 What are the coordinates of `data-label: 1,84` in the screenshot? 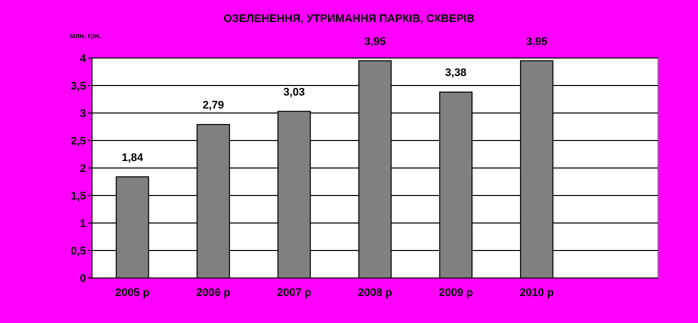 It's located at (133, 158).